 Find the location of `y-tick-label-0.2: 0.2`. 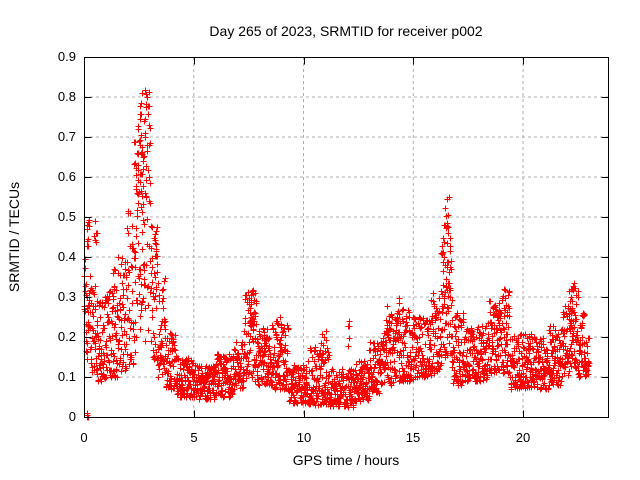

y-tick-label-0.2: 0.2 is located at coordinates (66, 336).